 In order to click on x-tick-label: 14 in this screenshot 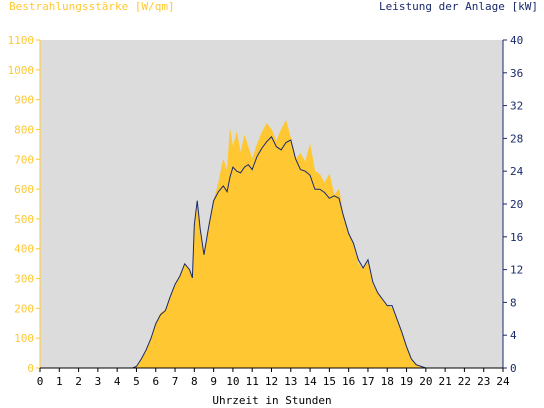, I will do `click(310, 381)`.